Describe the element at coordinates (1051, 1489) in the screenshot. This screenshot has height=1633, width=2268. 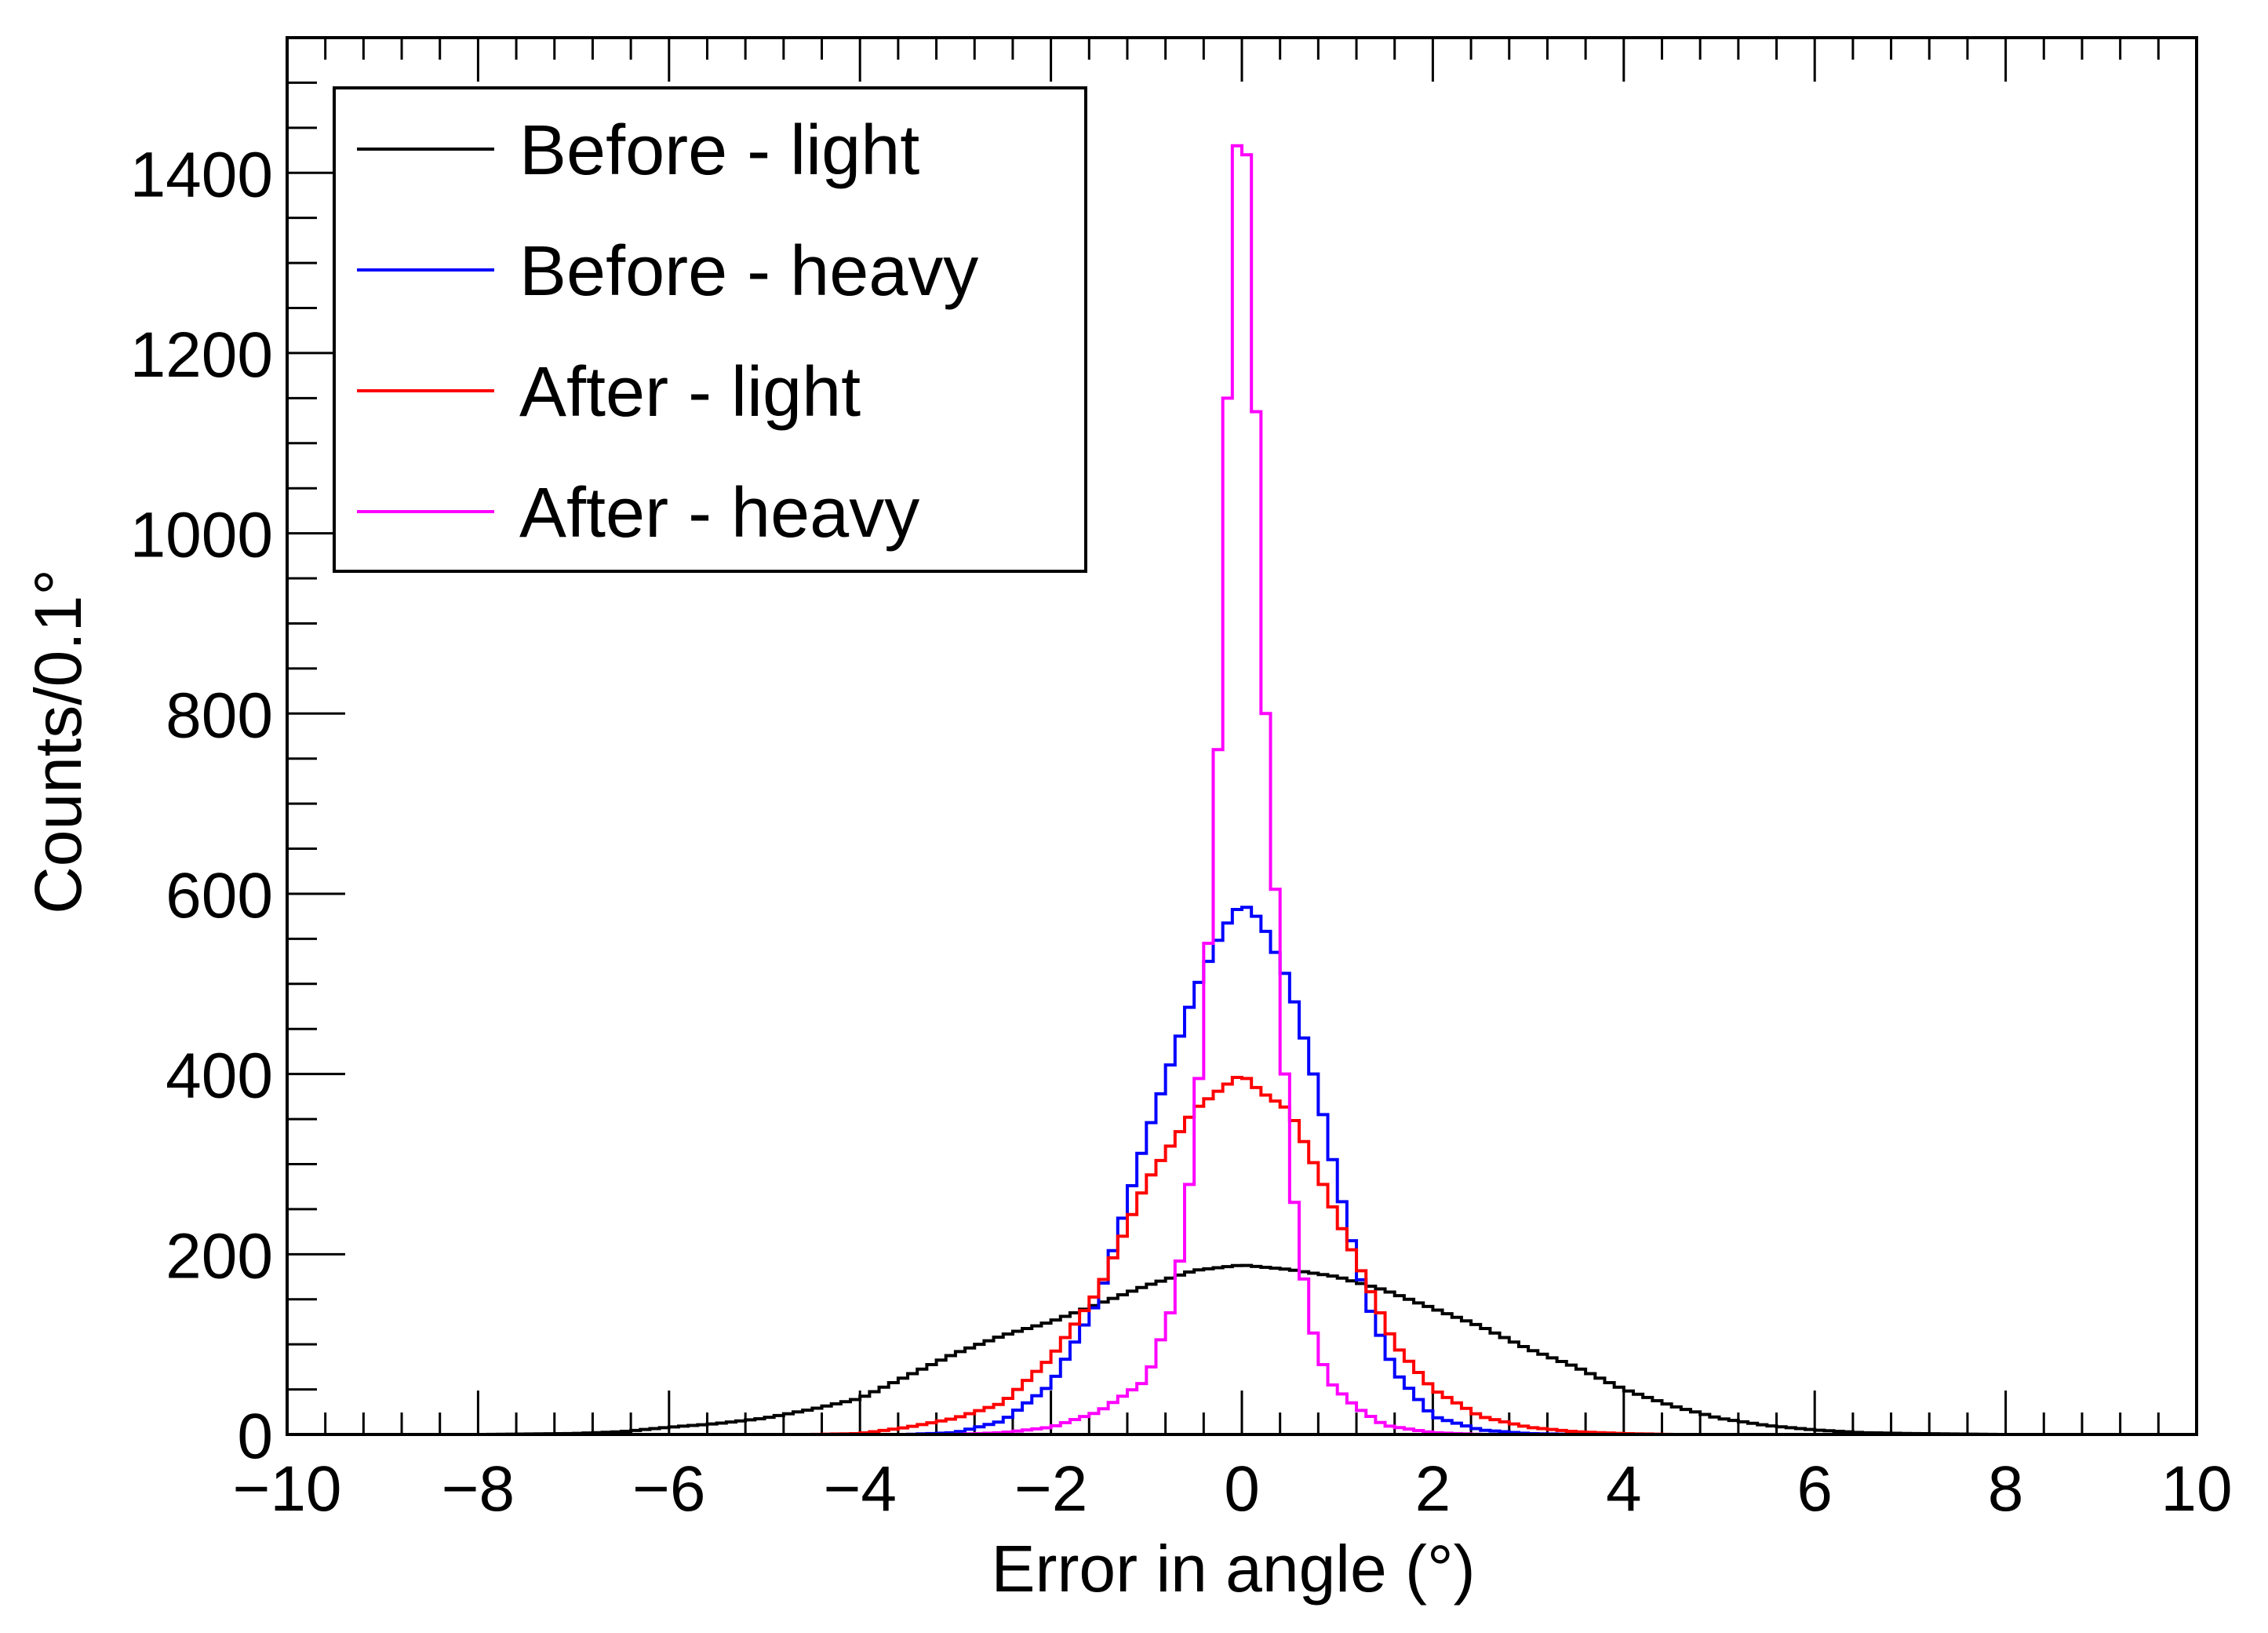
I see `x-tick-label: −2` at that location.